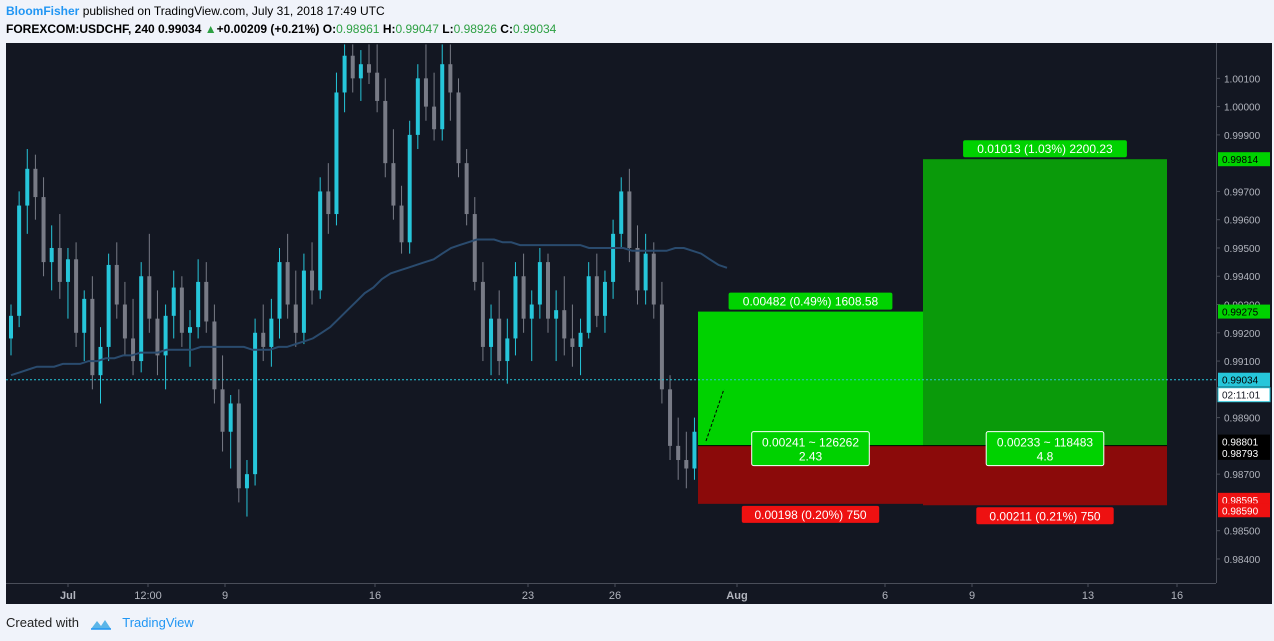  I want to click on countdown-tag-bg, so click(1244, 395).